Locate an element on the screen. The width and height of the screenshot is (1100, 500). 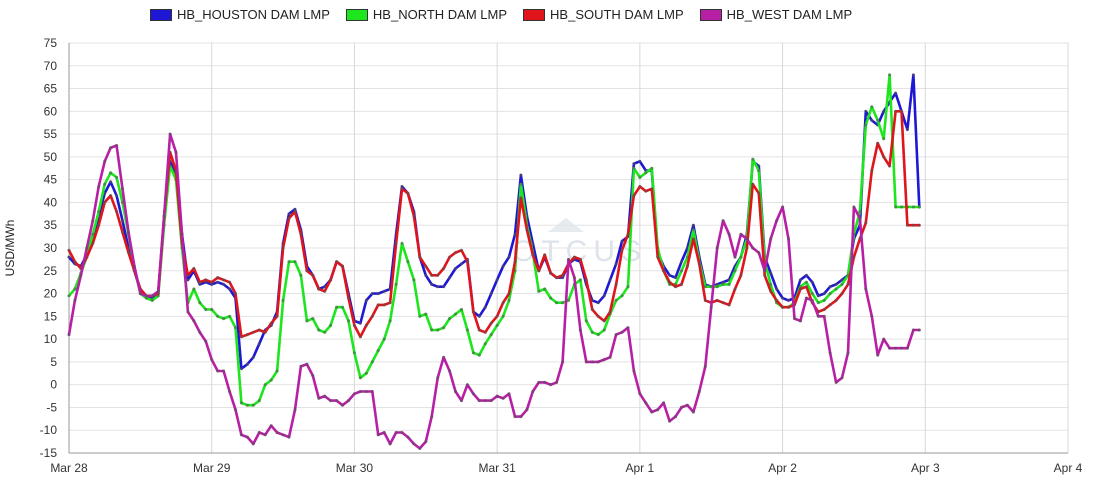
legend-item: HB_SOUTH DAM LMP is located at coordinates (603, 14).